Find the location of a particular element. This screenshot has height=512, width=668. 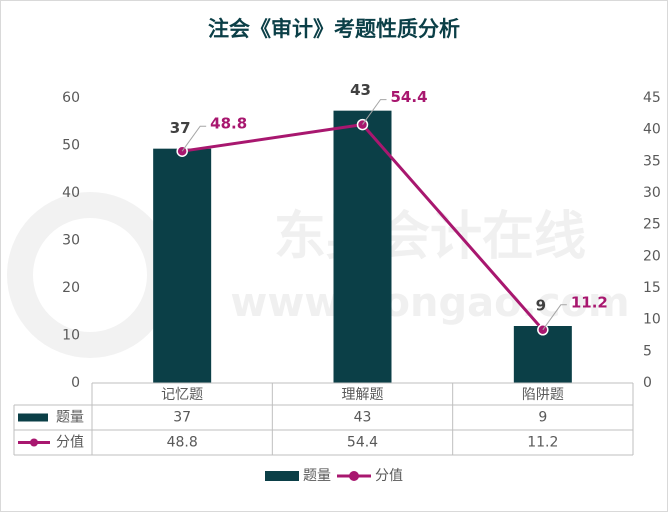

y2-tick-label: 25 is located at coordinates (652, 225).